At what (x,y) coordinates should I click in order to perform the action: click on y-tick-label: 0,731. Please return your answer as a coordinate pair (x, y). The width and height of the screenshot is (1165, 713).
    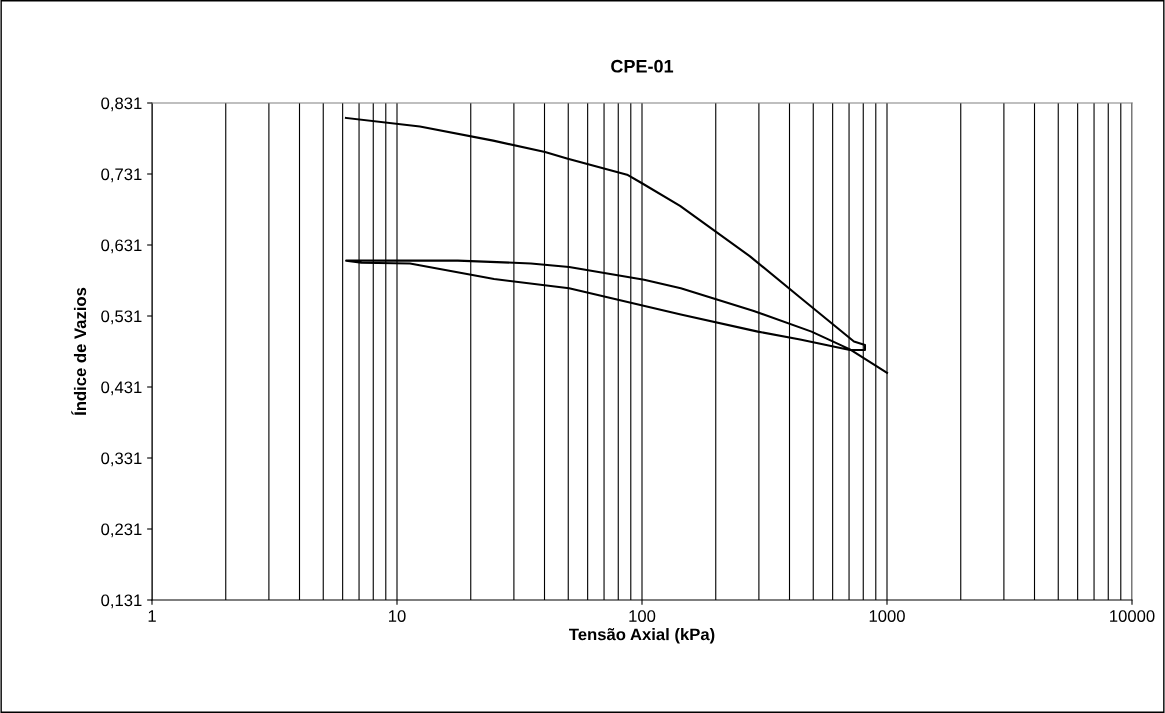
    Looking at the image, I should click on (121, 175).